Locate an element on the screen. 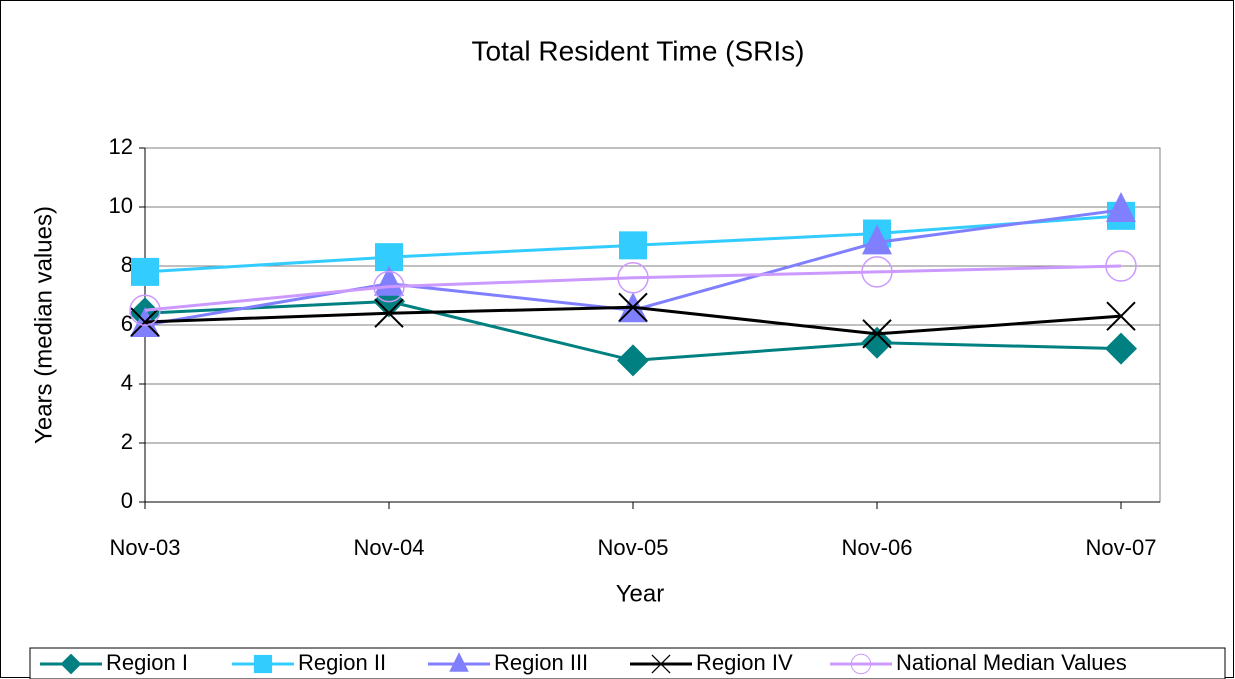  legend-label: Region I is located at coordinates (147, 662).